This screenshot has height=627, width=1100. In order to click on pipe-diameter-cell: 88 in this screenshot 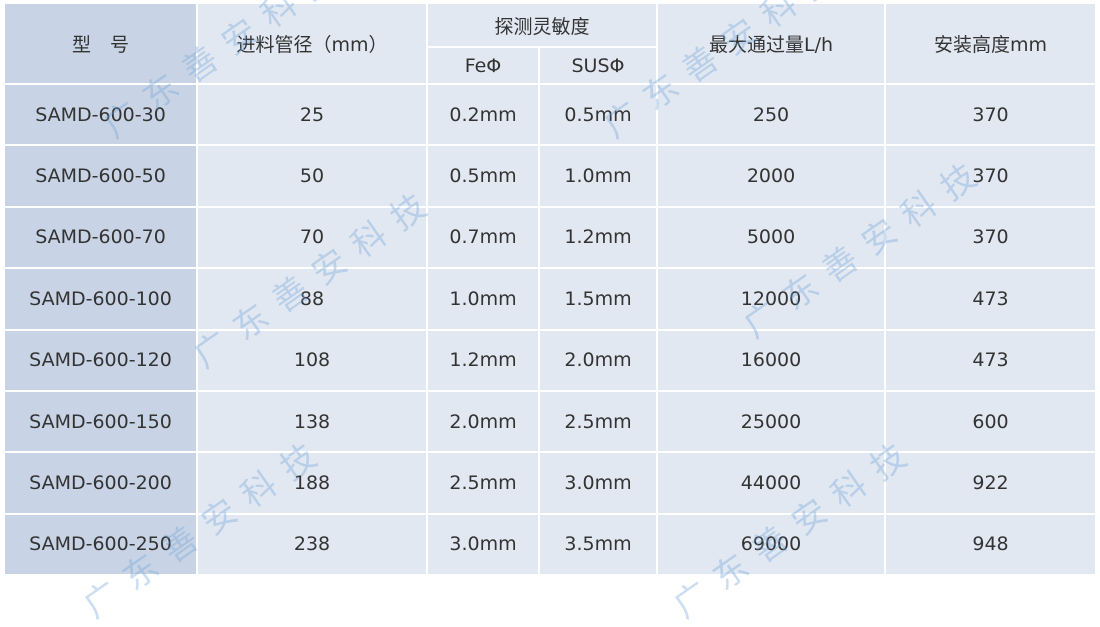, I will do `click(312, 299)`.